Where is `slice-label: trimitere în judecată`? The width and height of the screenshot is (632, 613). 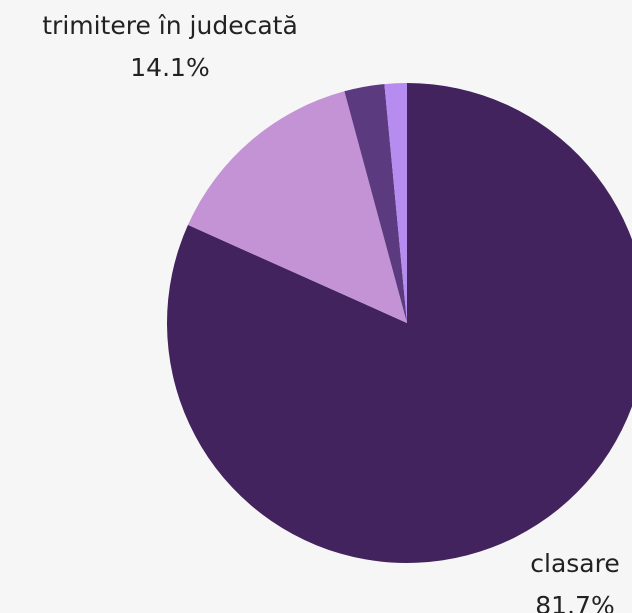 slice-label: trimitere în judecată is located at coordinates (170, 25).